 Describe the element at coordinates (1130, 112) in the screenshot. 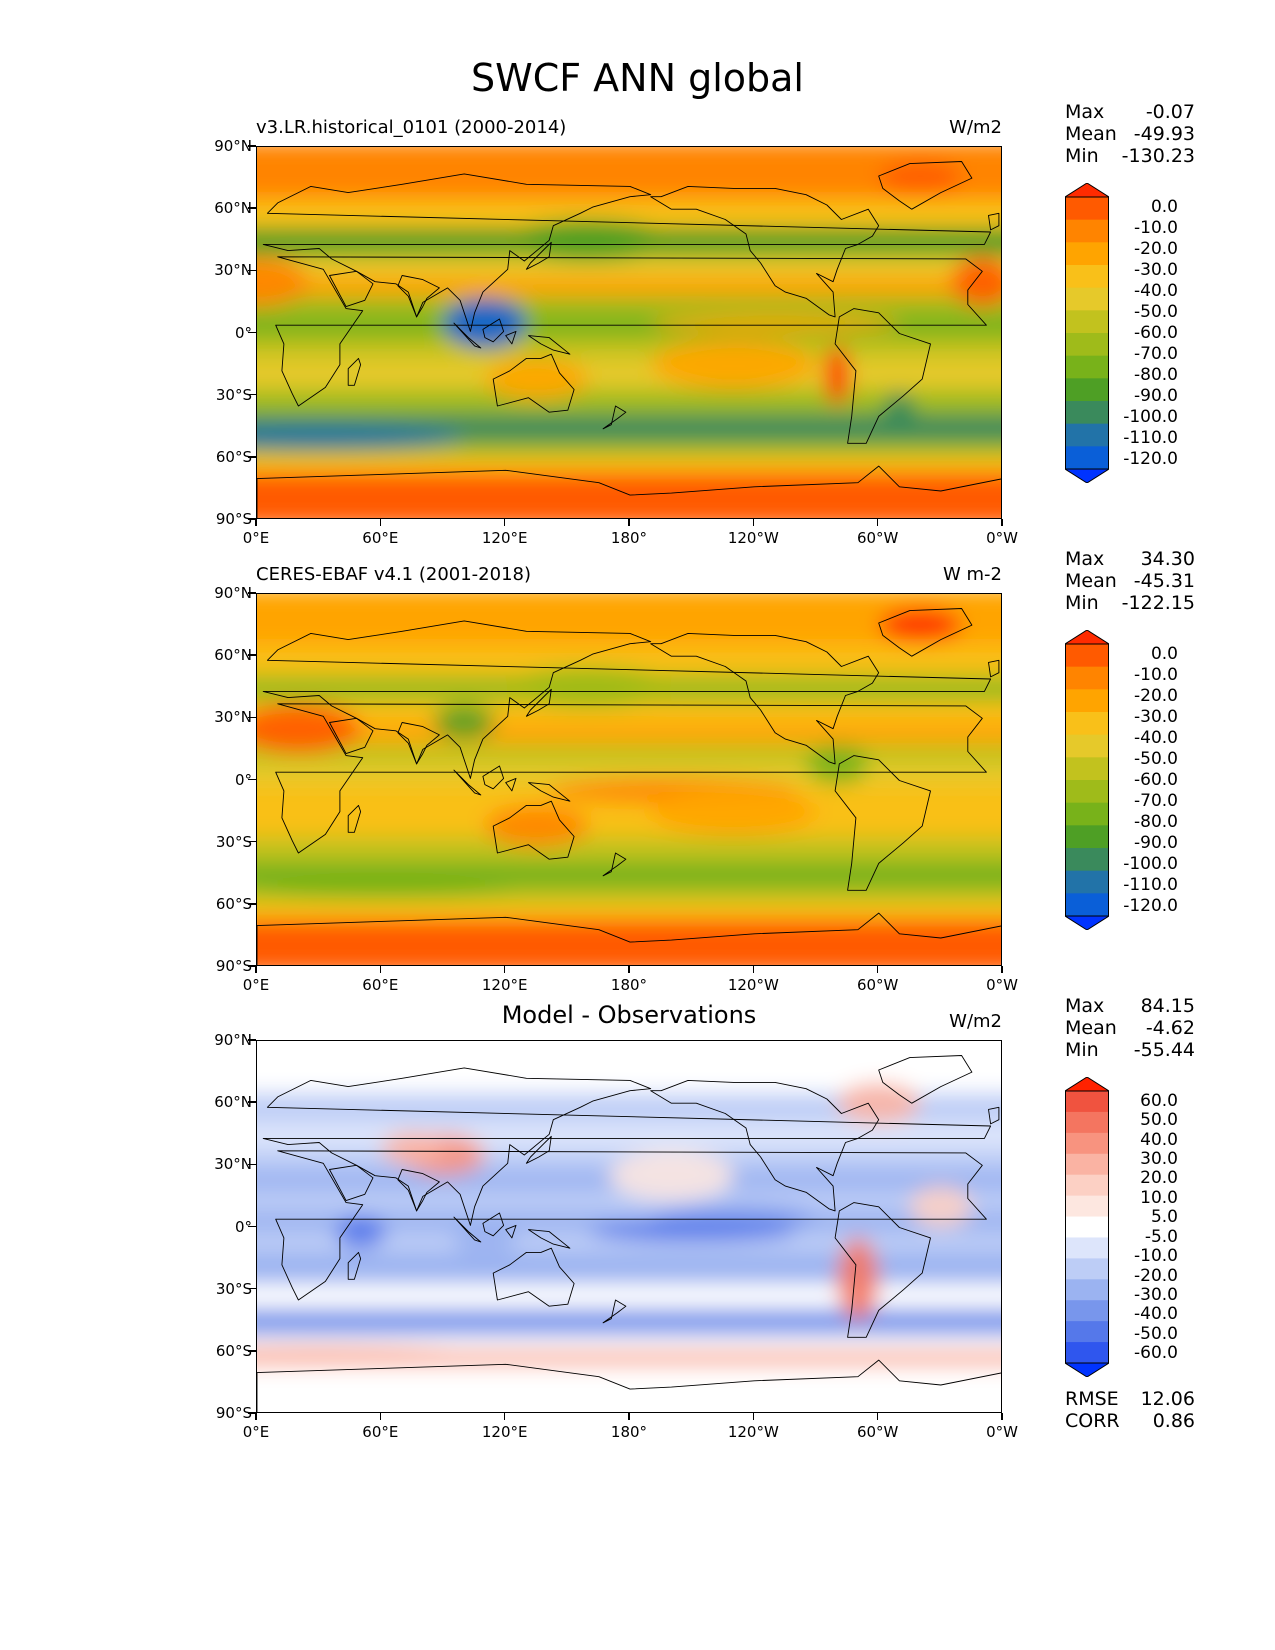

I see `stat-max: Max -0.07` at that location.